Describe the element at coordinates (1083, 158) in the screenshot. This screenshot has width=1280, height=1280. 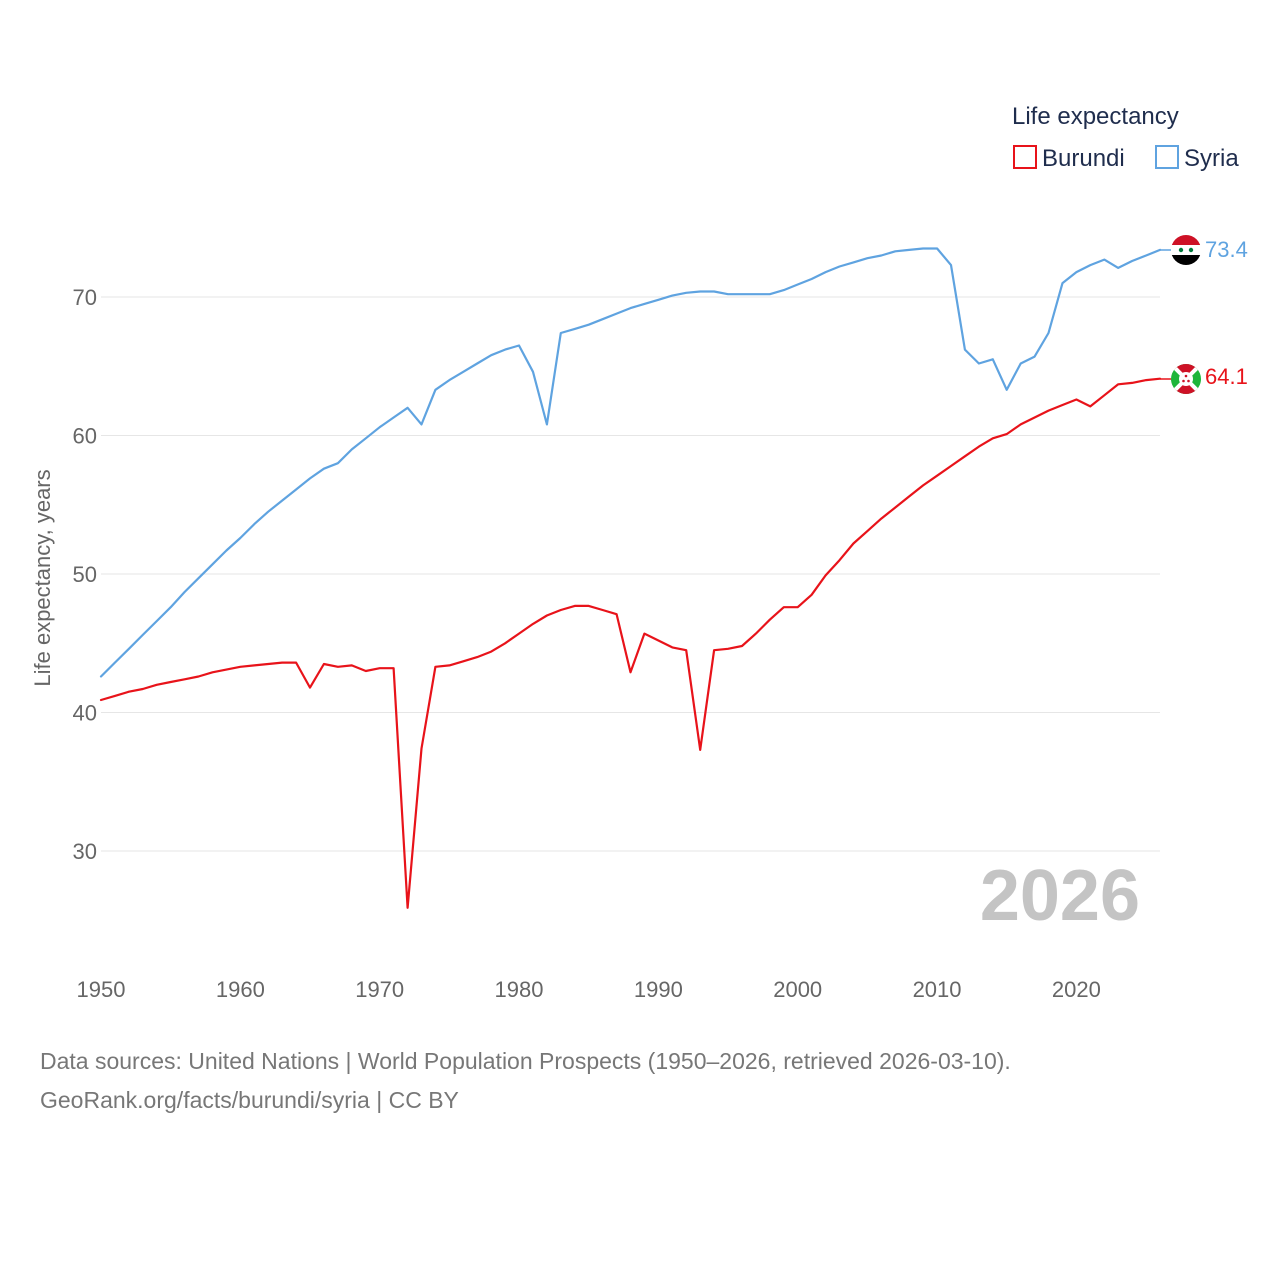
I see `legend-label-burundi: Burundi` at that location.